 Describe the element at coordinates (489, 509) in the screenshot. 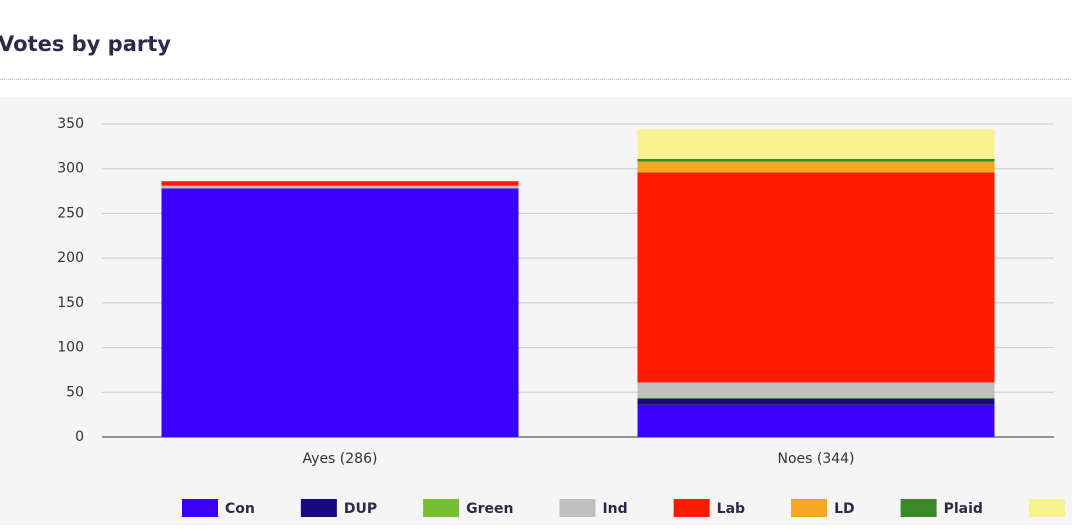

I see `legend-label: Green` at that location.